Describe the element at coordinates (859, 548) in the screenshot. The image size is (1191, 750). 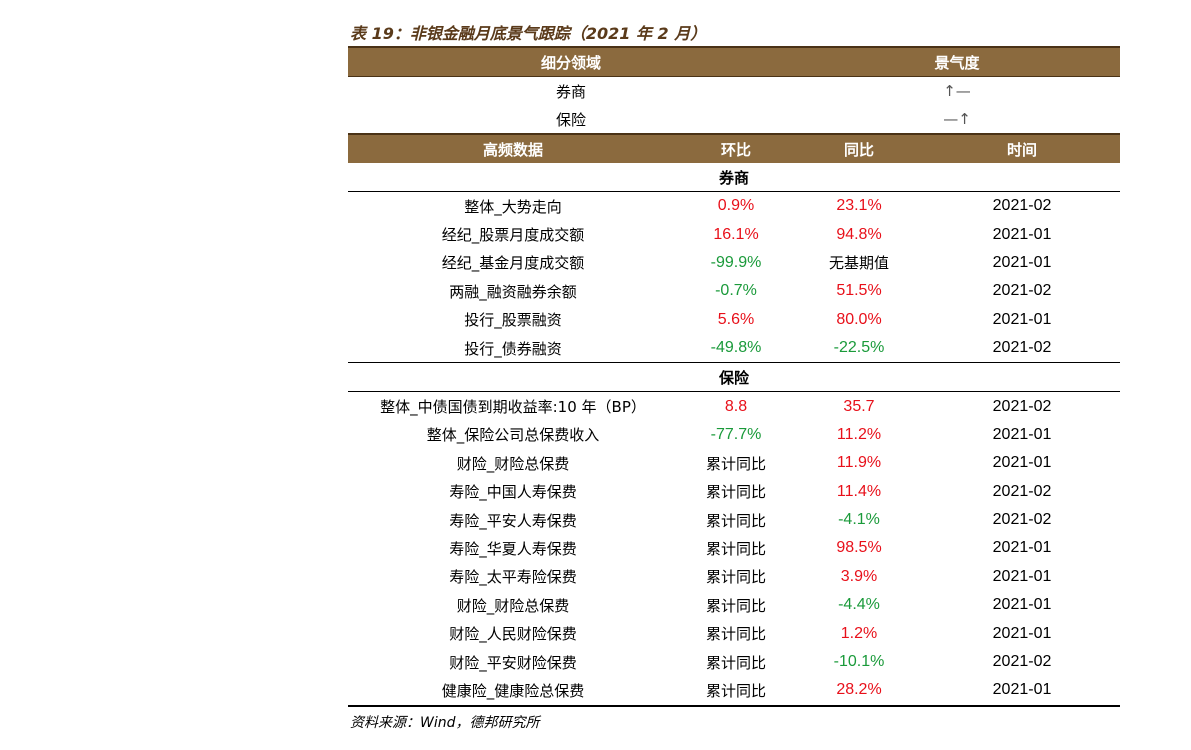
I see `yoy-cell: 98.5%` at that location.